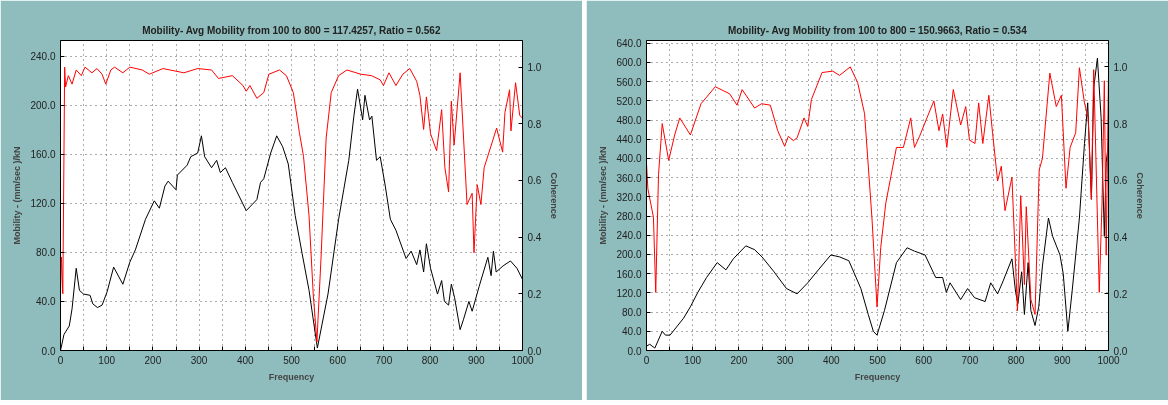 The height and width of the screenshot is (405, 1168). Describe the element at coordinates (629, 178) in the screenshot. I see `y-tick-label: 360.0` at that location.